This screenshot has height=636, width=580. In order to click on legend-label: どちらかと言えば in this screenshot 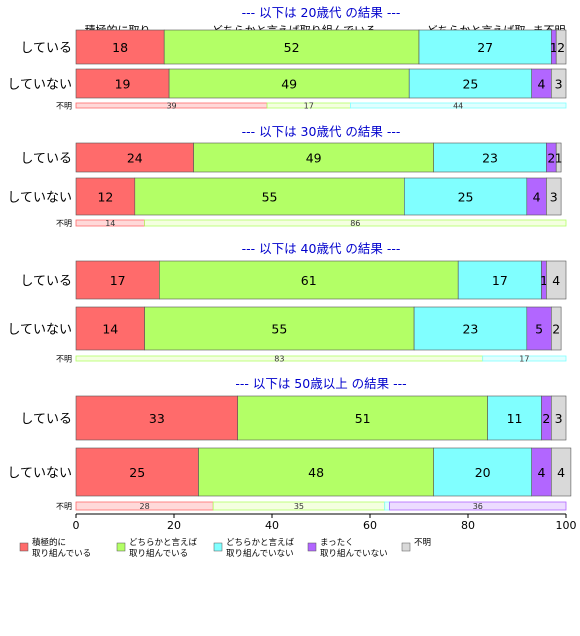, I will do `click(260, 542)`.